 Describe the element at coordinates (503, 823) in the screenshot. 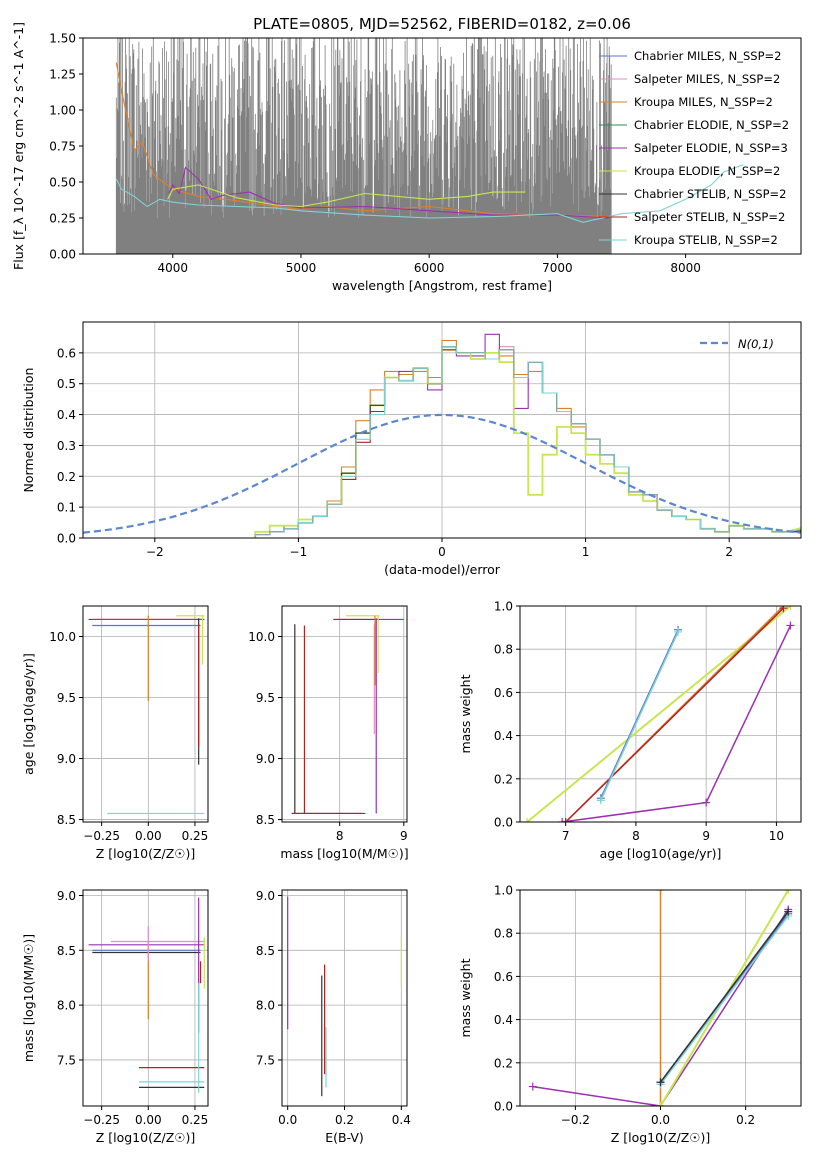

I see `y-tick-label: 0.0` at that location.